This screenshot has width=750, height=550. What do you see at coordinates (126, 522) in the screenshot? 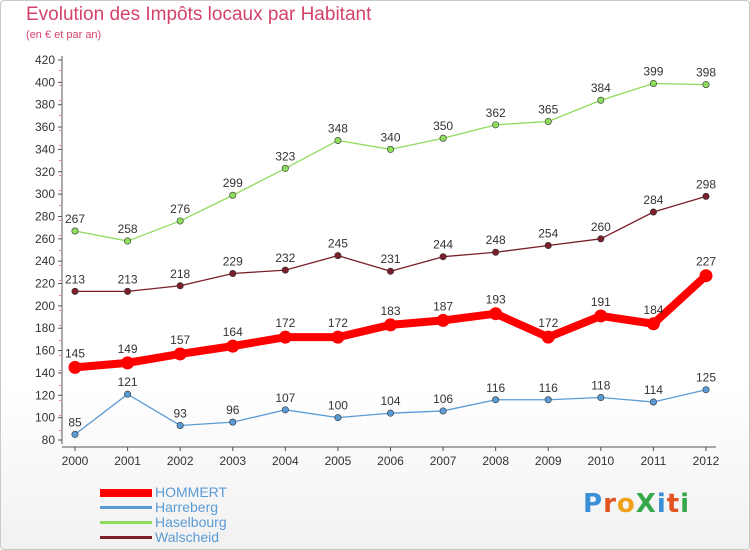
I see `legend-swatch` at bounding box center [126, 522].